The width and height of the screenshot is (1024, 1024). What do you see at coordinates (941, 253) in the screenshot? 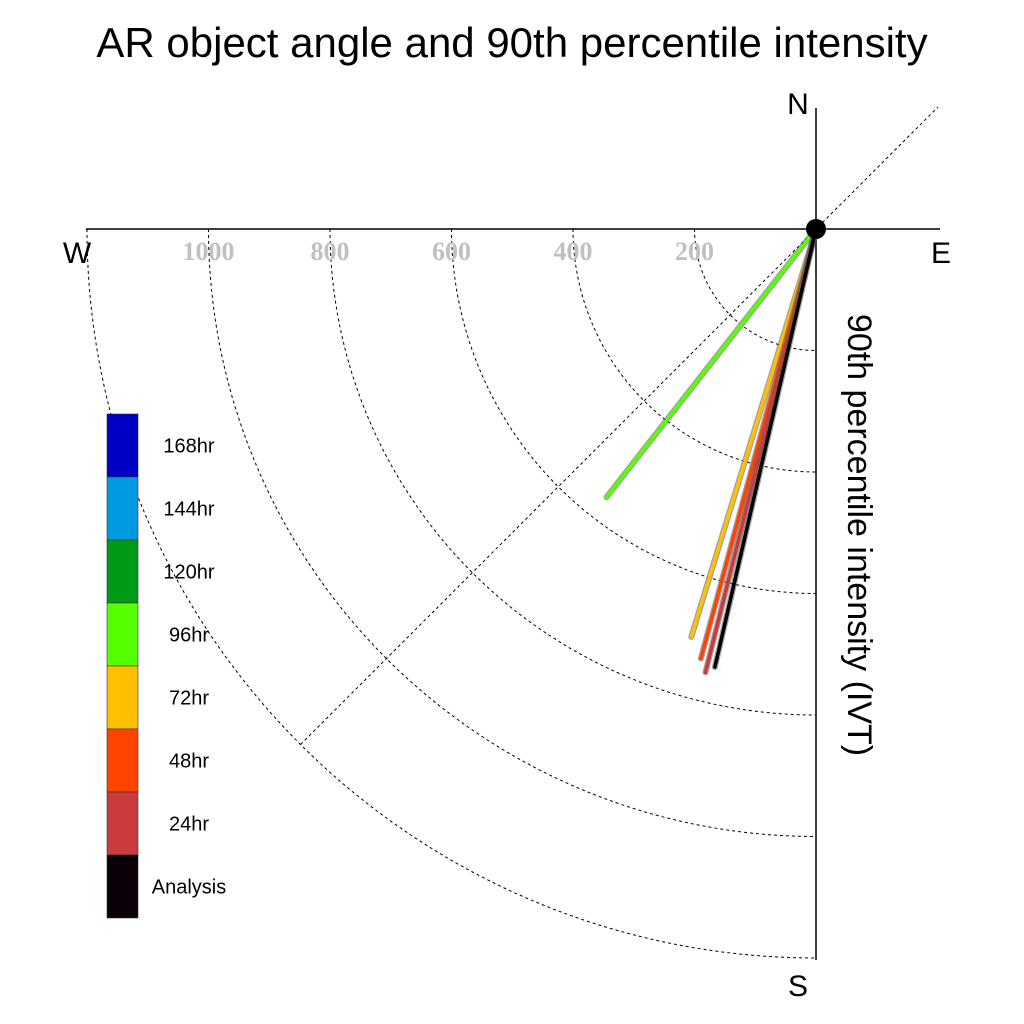
I see `east-label: E` at bounding box center [941, 253].